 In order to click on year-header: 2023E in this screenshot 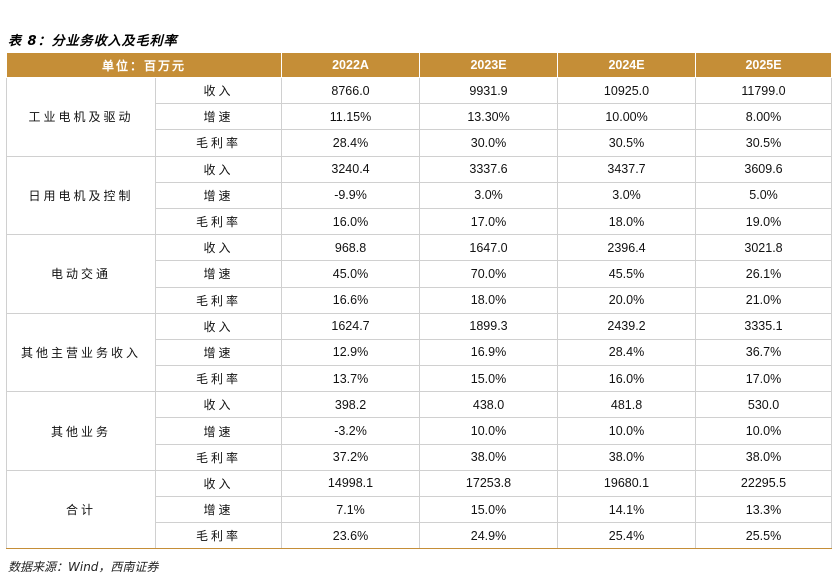, I will do `click(489, 65)`.